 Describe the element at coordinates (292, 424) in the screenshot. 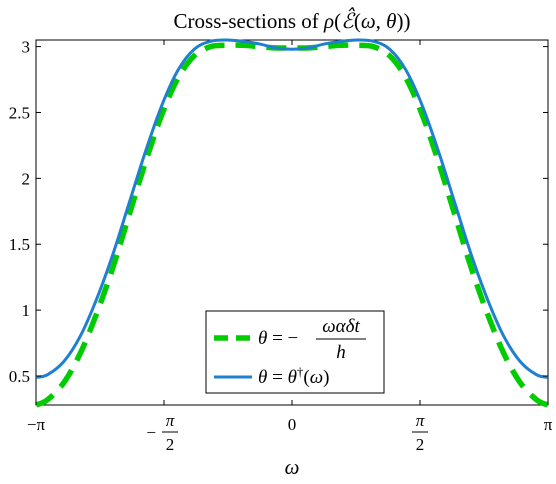

I see `x-tick-label: 0` at that location.